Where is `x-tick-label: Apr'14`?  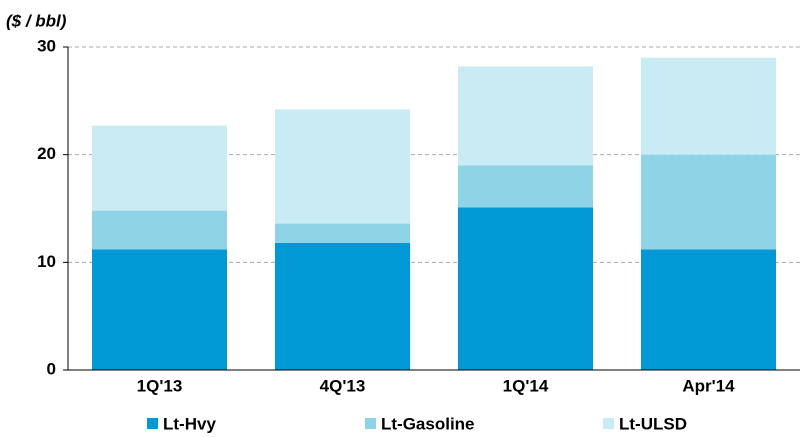 x-tick-label: Apr'14 is located at coordinates (708, 385).